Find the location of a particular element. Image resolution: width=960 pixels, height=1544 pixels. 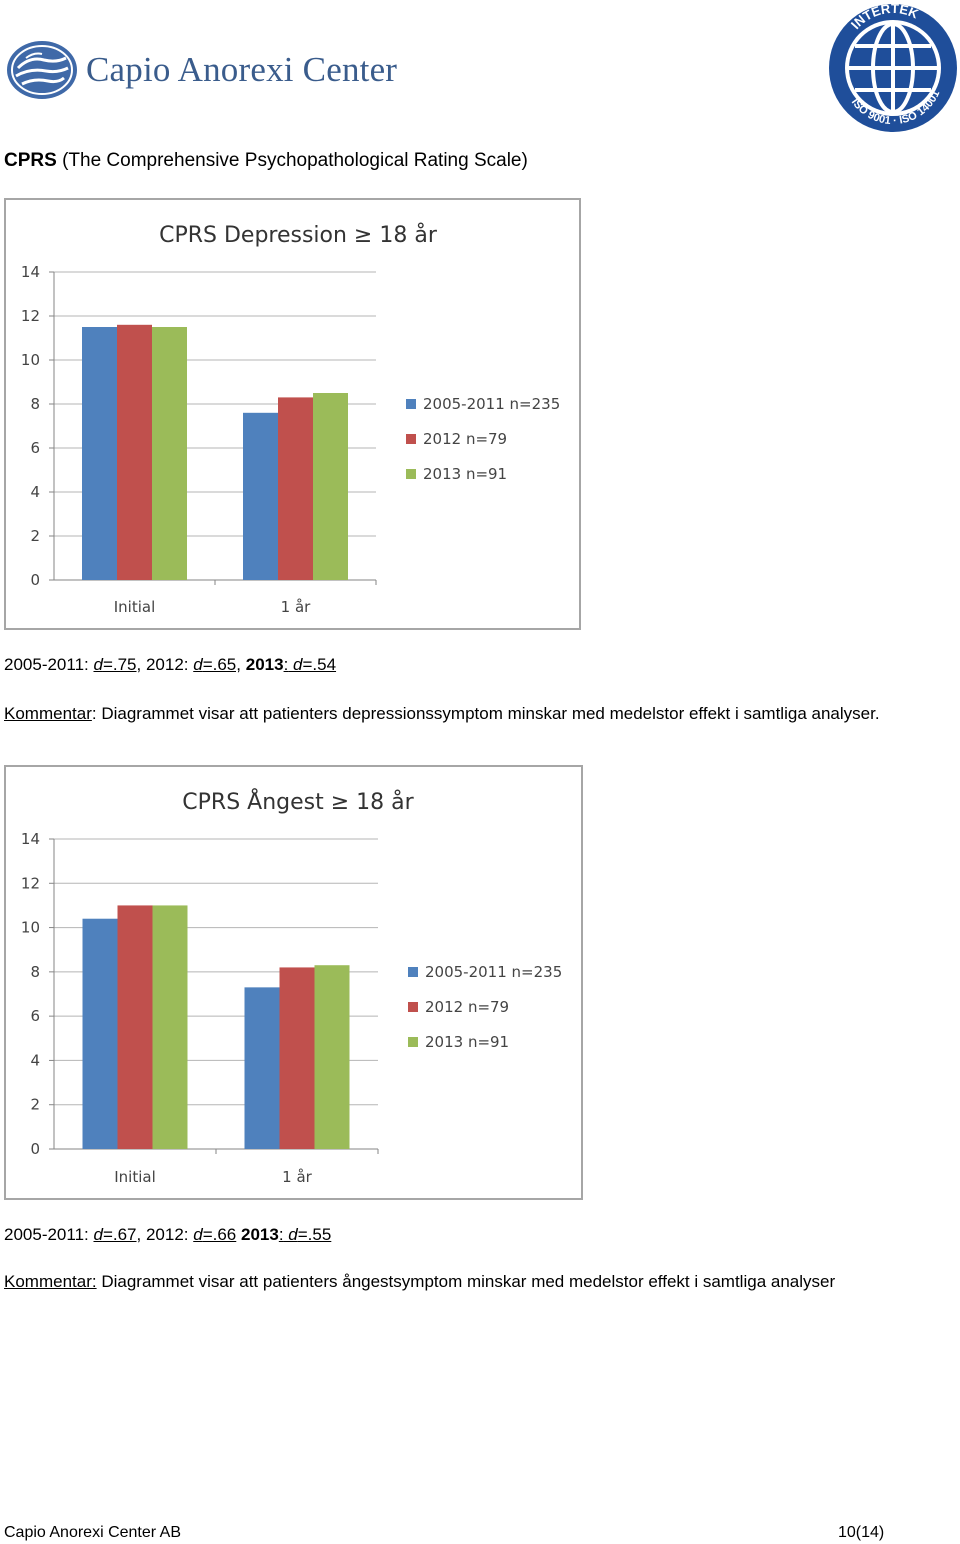

intertek-iso-logo: INTERTEK ISO 9001 · ISO 14001 is located at coordinates (893, 70).